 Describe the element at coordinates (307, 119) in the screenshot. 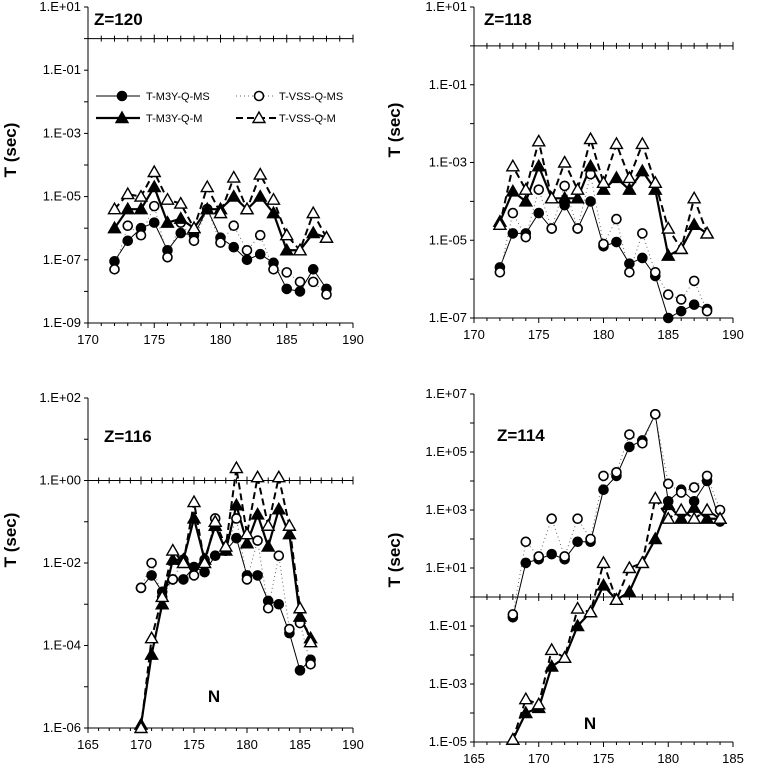

I see `legend-label: T-VSS-Q-M` at that location.